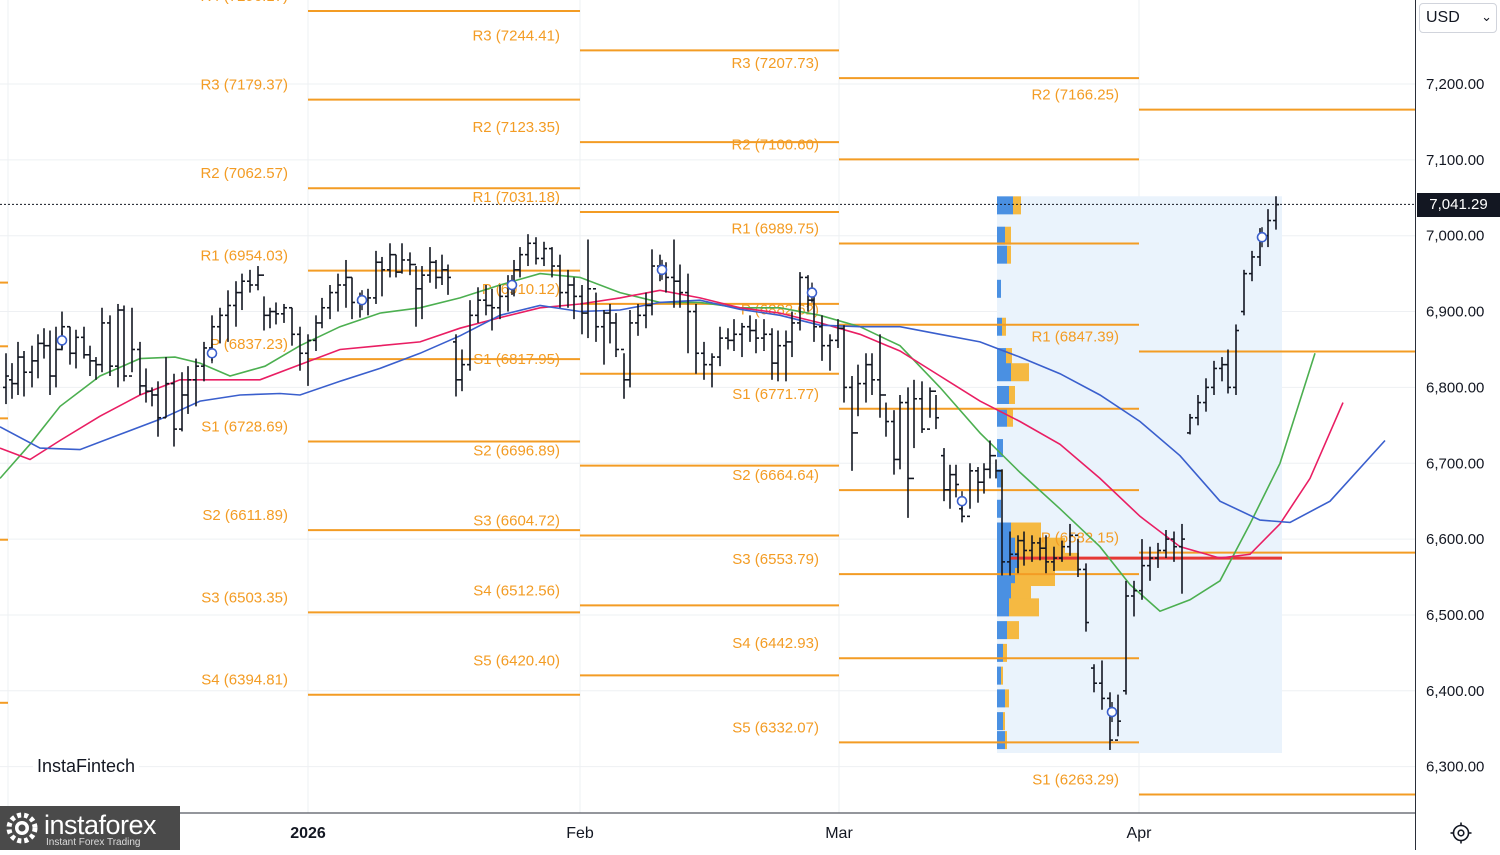 The height and width of the screenshot is (855, 1500). What do you see at coordinates (775, 228) in the screenshot?
I see `pivot-label: R1 (6989.75)` at bounding box center [775, 228].